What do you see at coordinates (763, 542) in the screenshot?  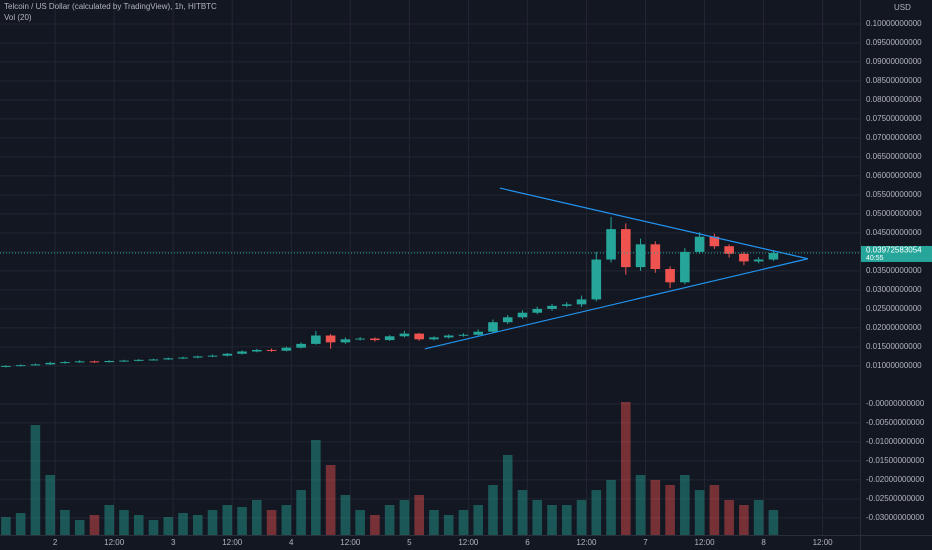 I see `x-tick-label: 8` at bounding box center [763, 542].